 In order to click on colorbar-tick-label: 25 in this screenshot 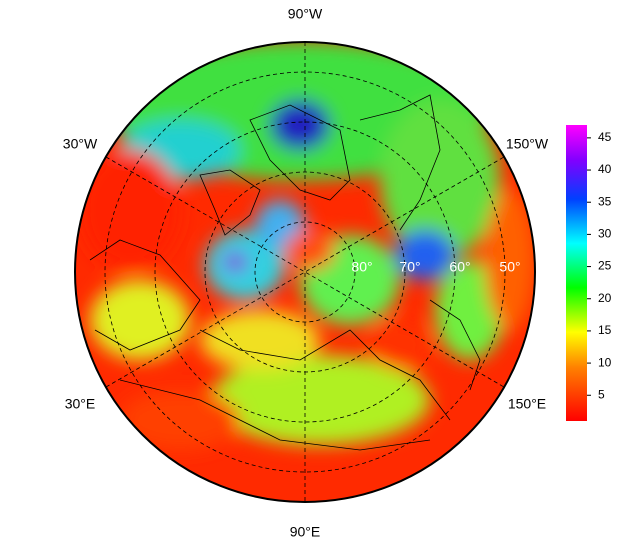, I will do `click(605, 266)`.